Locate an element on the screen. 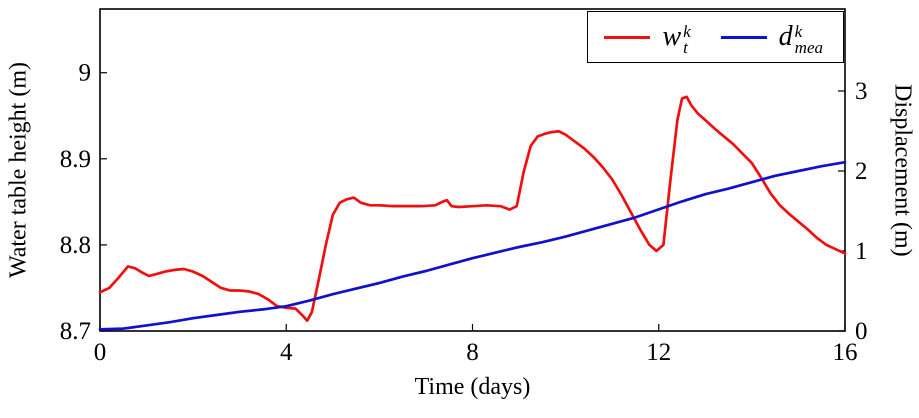 The width and height of the screenshot is (919, 418). left-y-tick-label: 9 is located at coordinates (85, 73).